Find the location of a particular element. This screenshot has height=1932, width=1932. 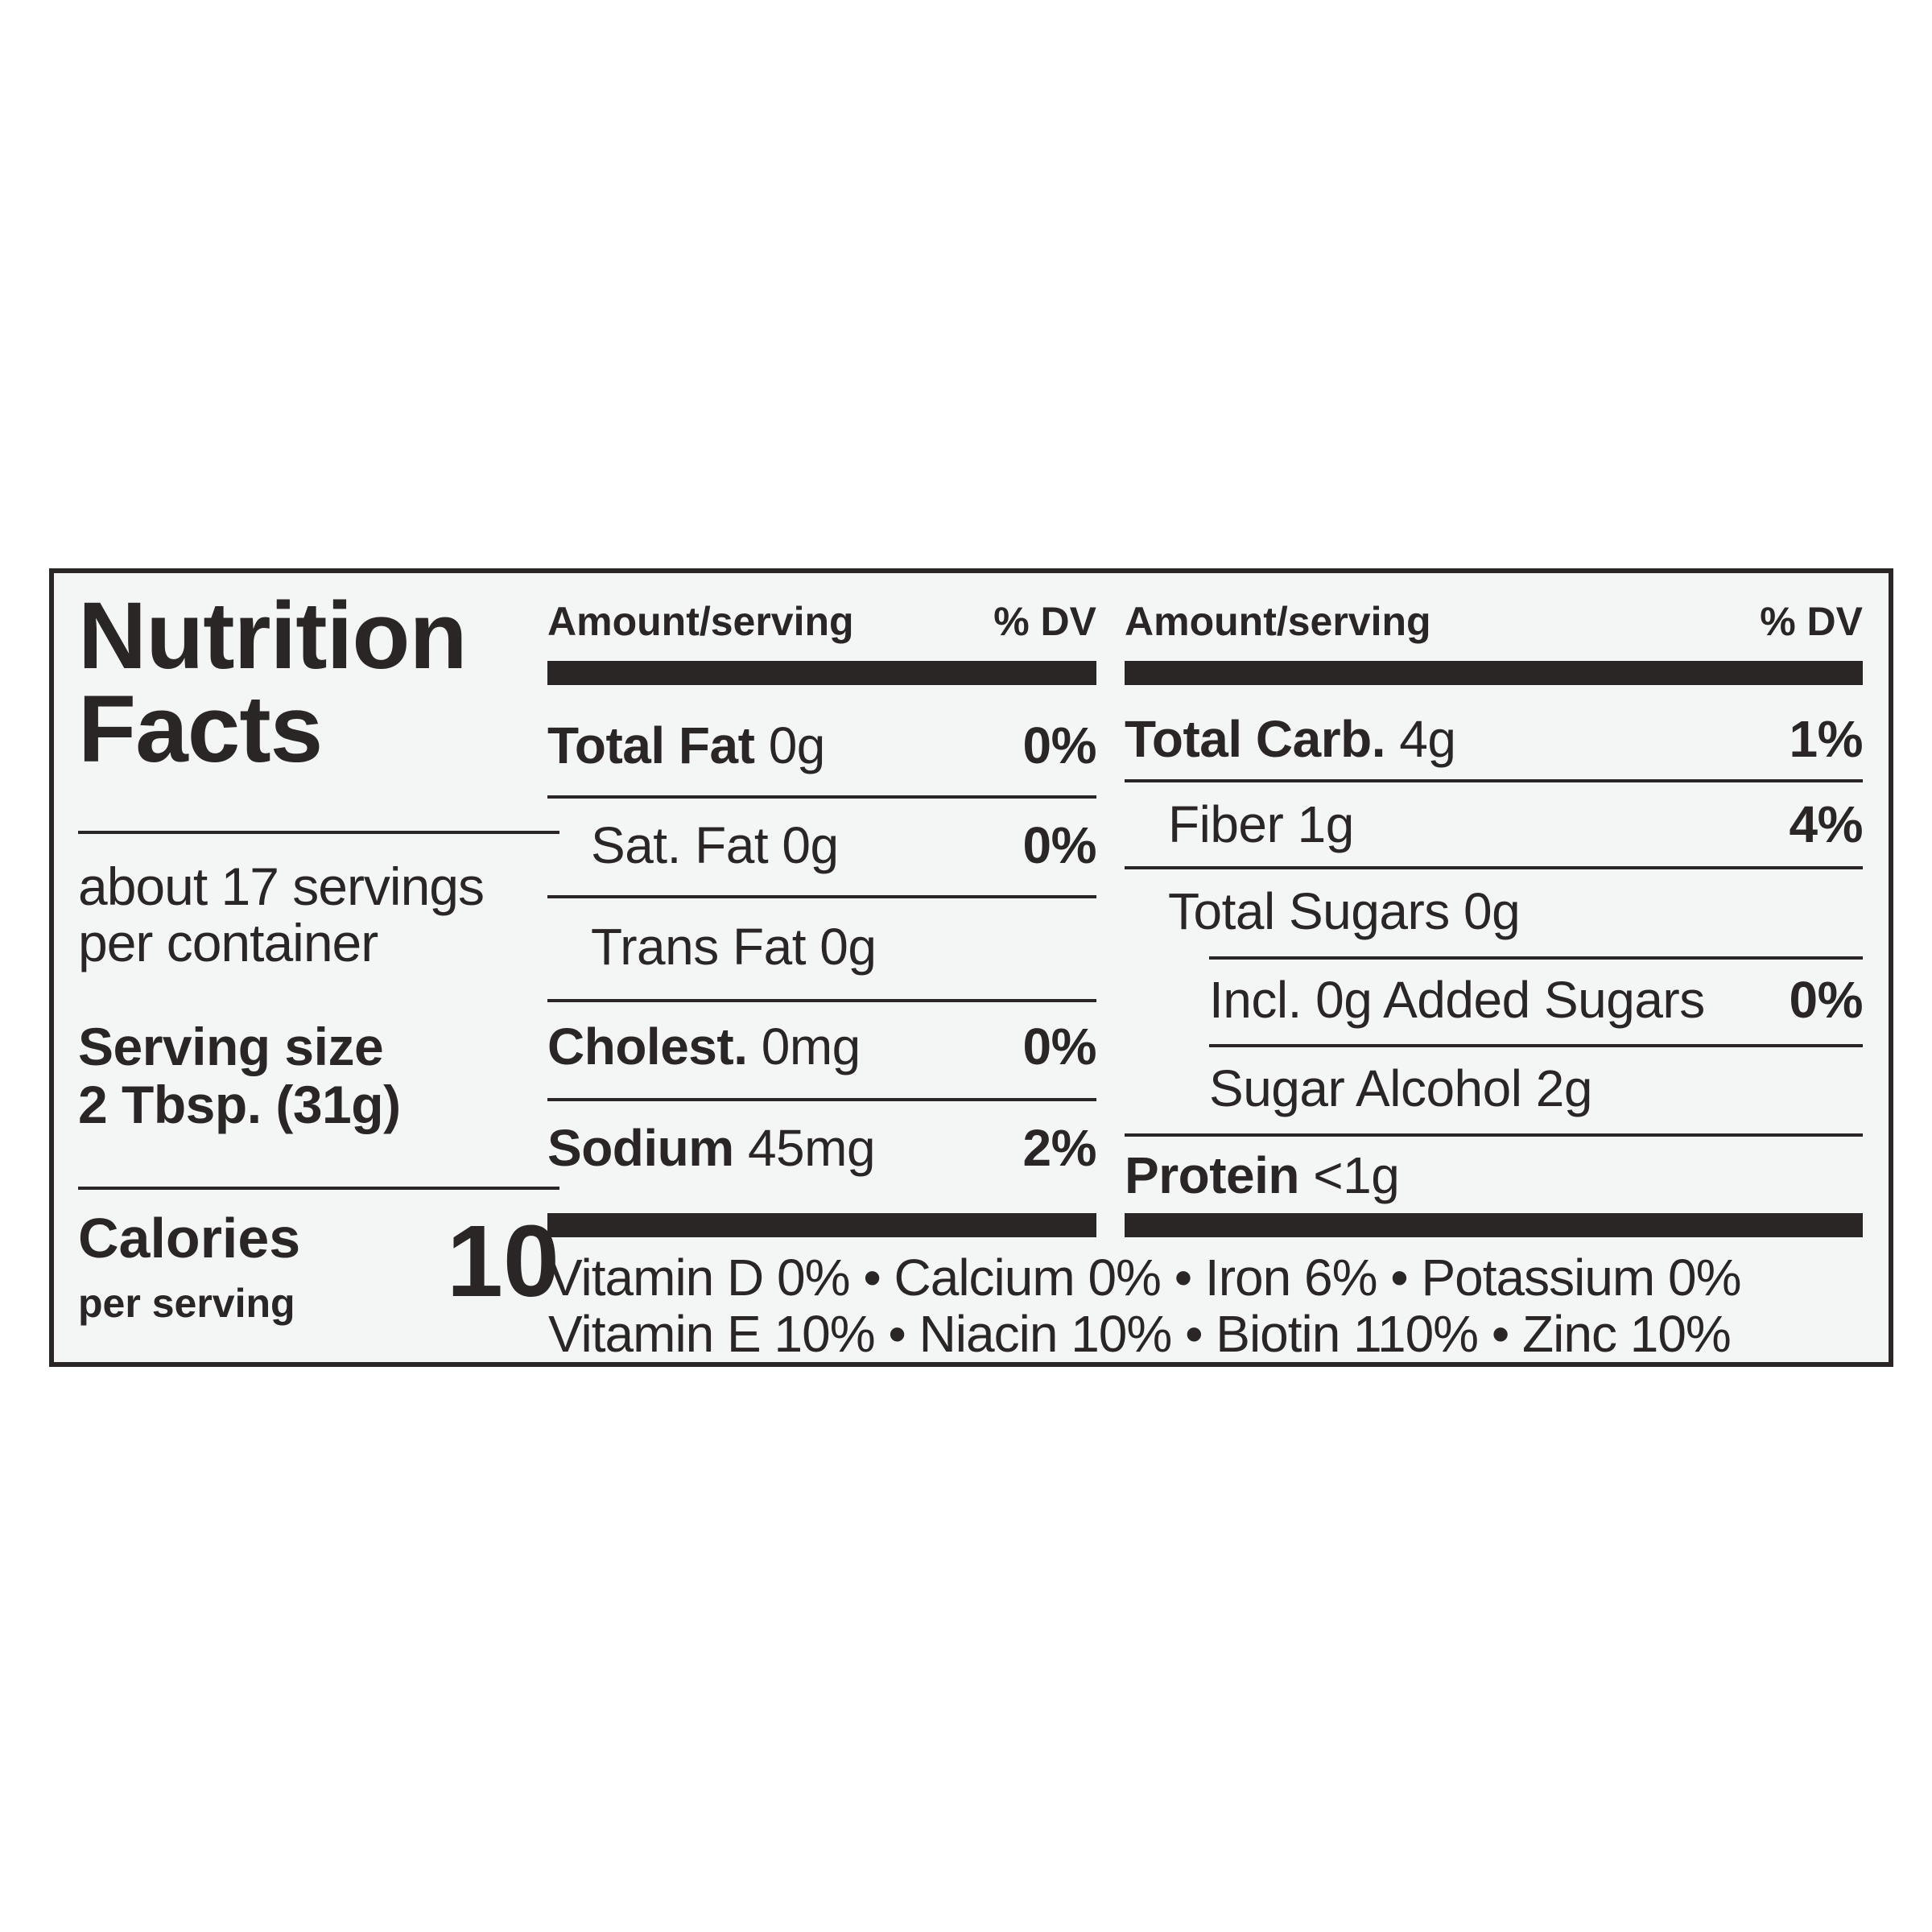

nutrient-name: Incl. 0g Added Sugars is located at coordinates (1457, 1000).